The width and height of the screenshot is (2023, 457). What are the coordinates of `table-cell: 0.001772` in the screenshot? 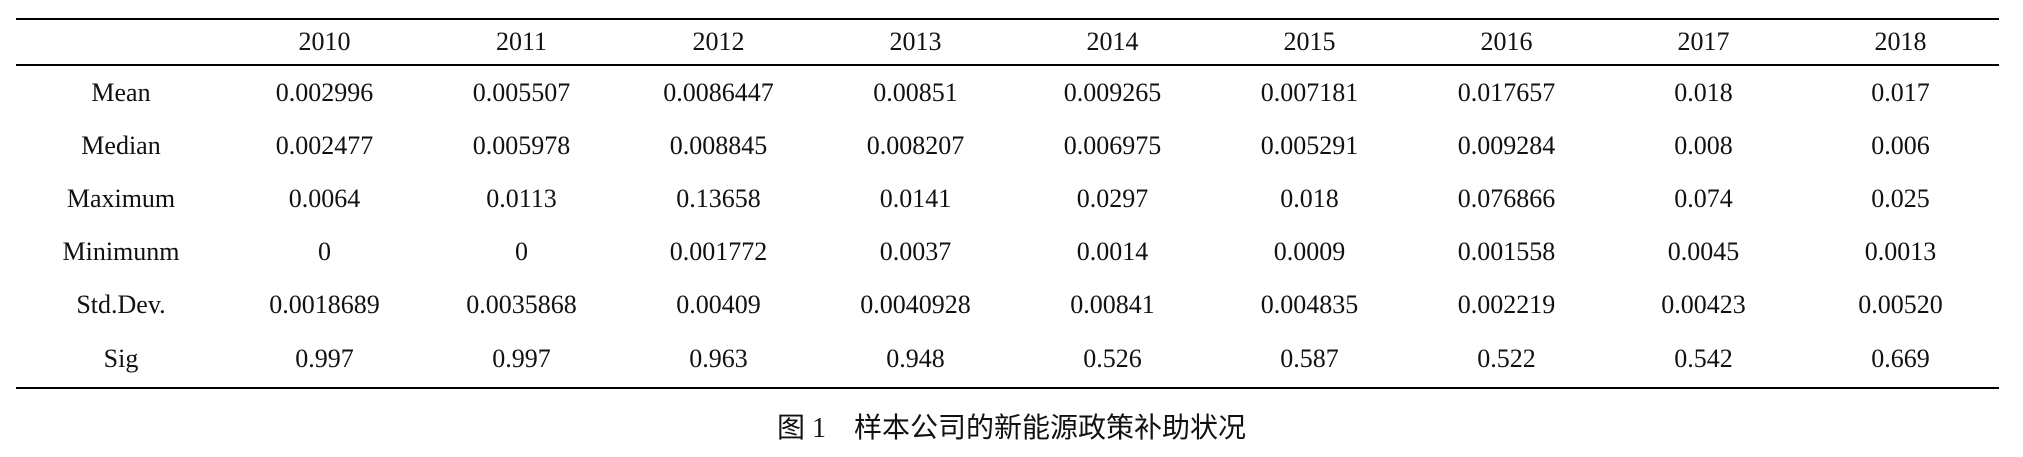 It's located at (718, 251).